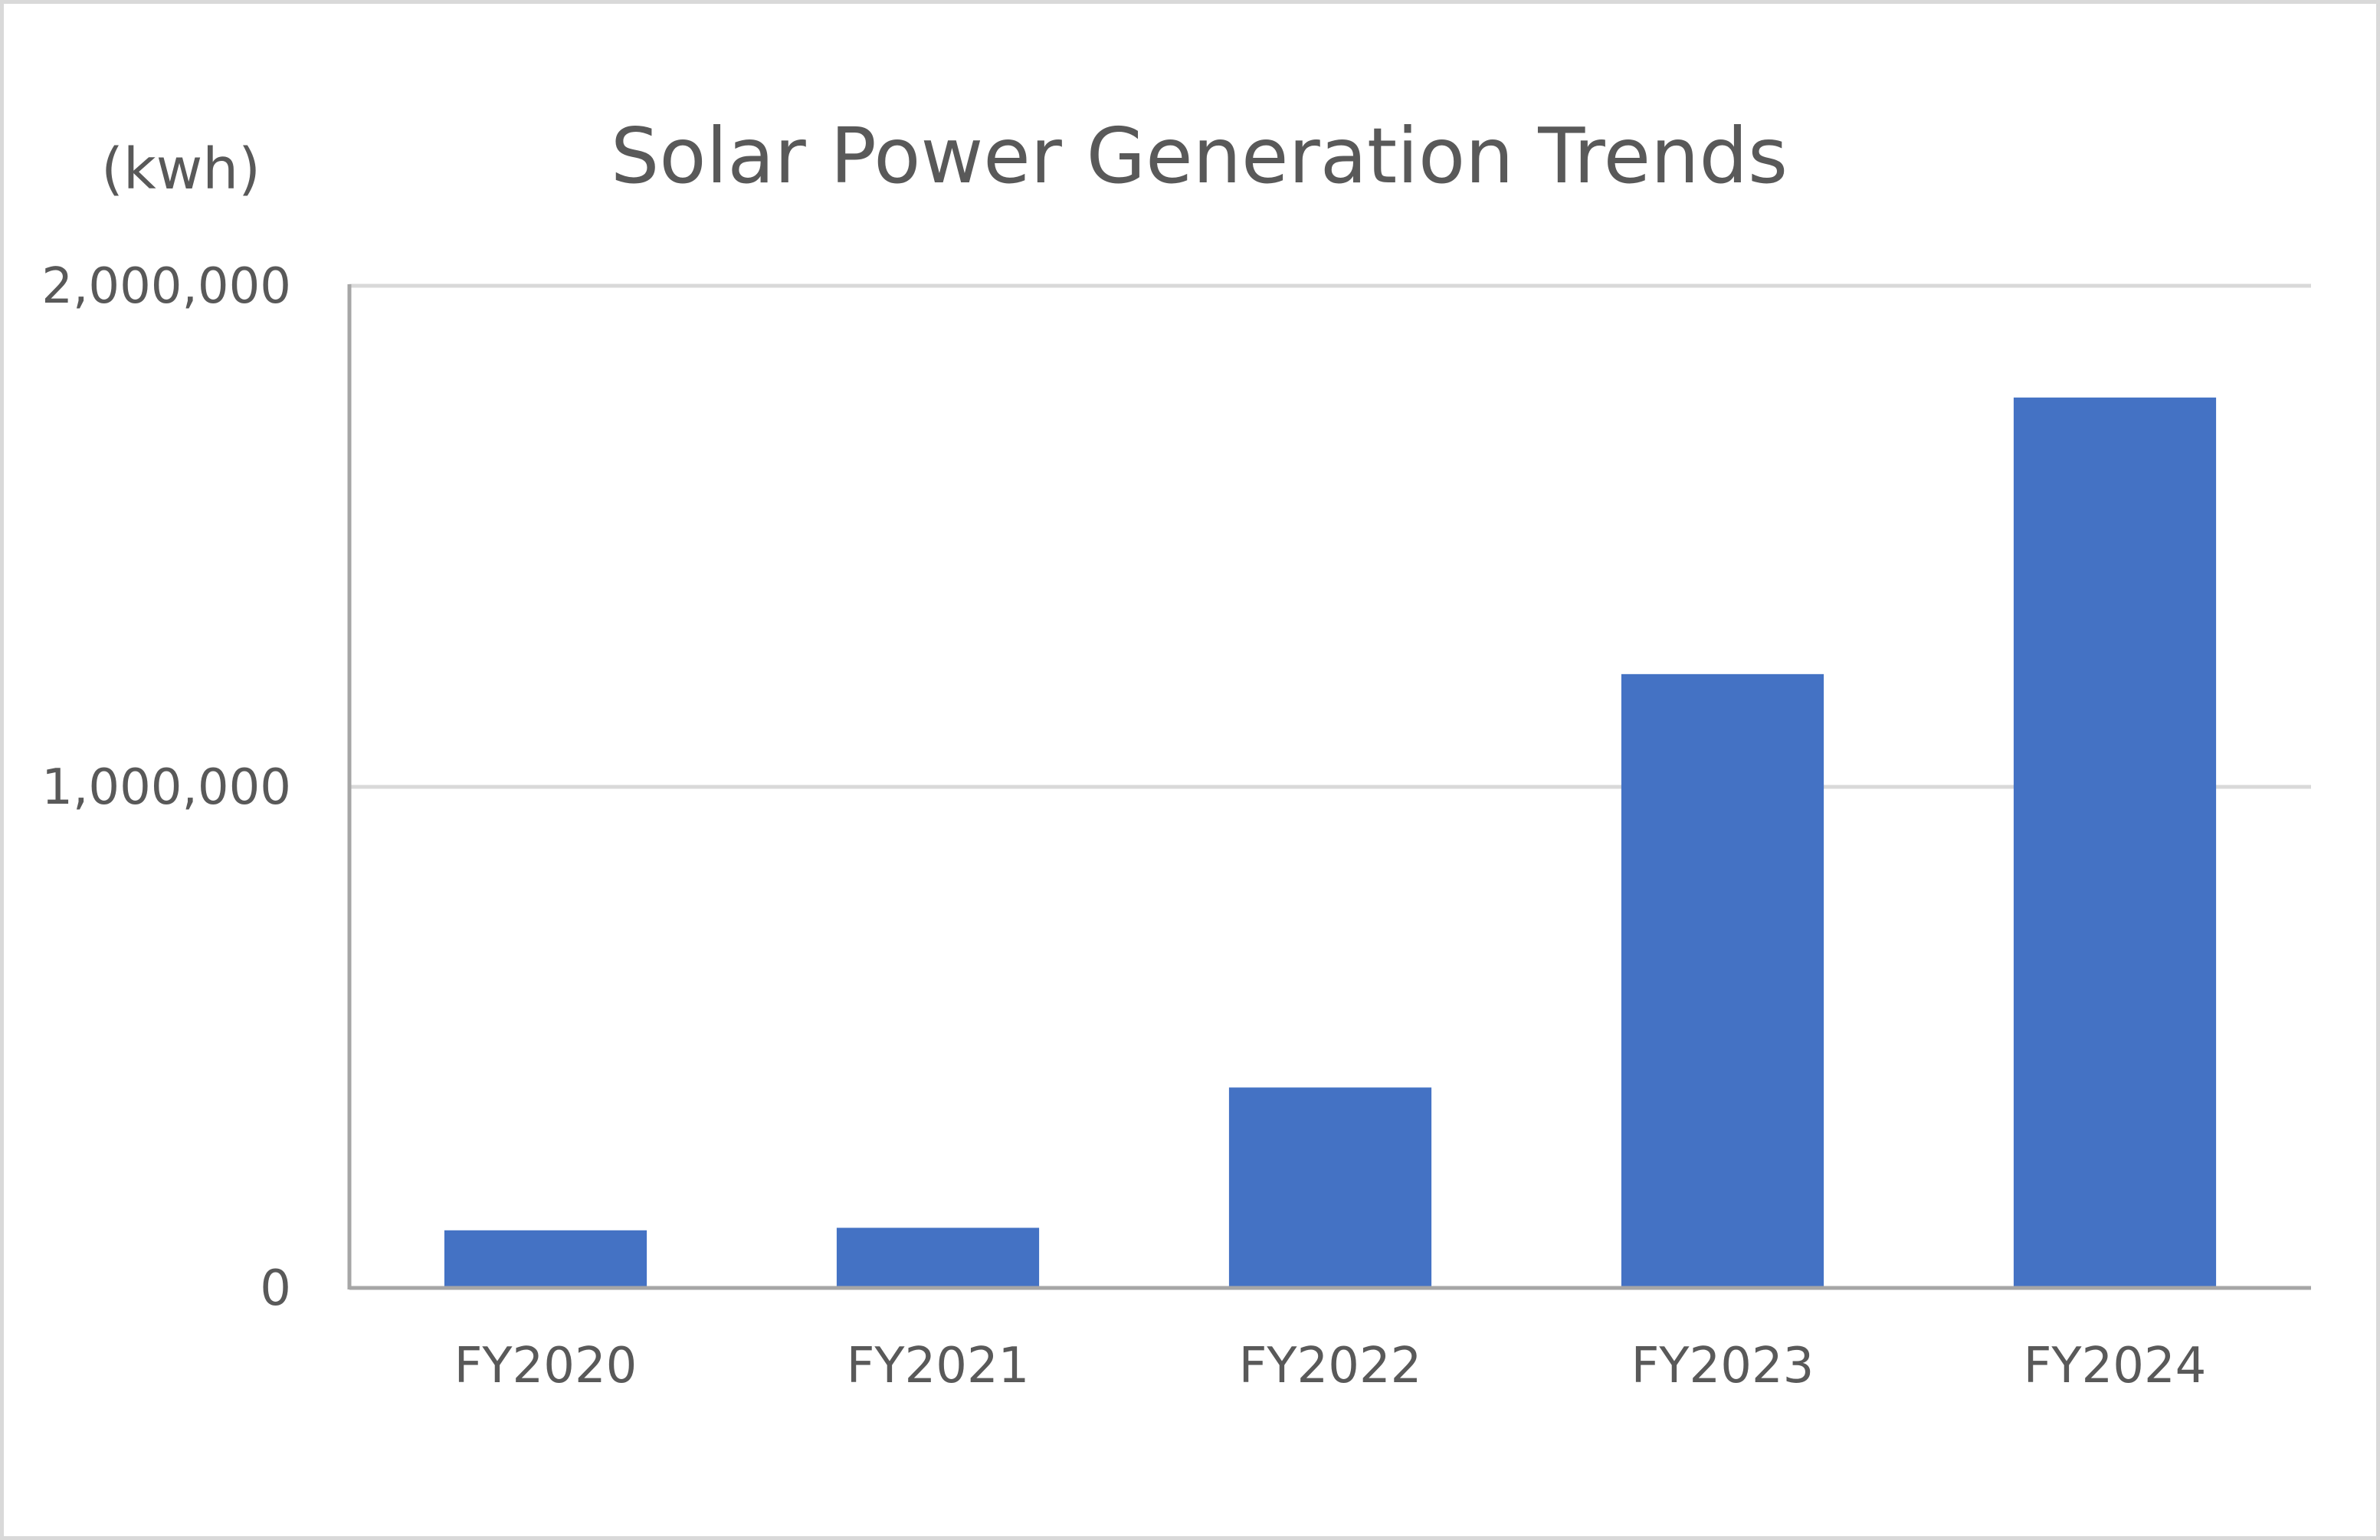  I want to click on x-tick-label-fy2023: FY2023, so click(1723, 1366).